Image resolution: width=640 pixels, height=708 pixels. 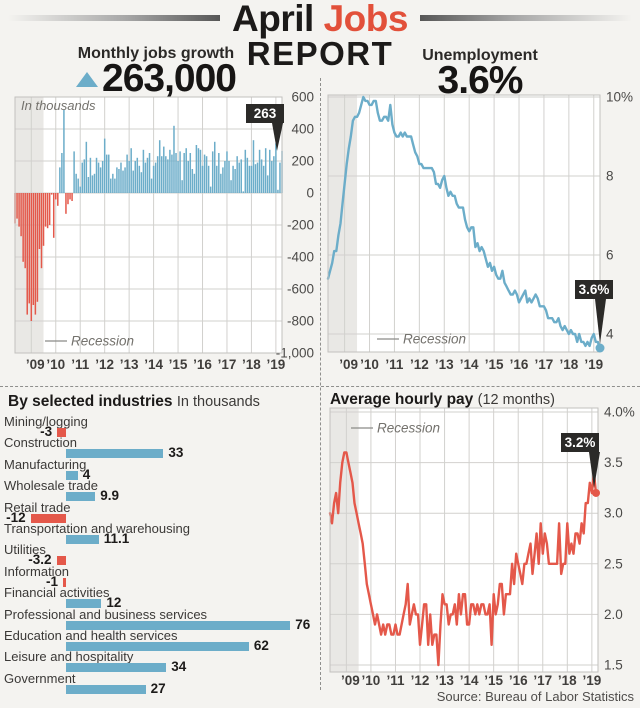 What do you see at coordinates (320, 384) in the screenshot?
I see `vertical-divider` at bounding box center [320, 384].